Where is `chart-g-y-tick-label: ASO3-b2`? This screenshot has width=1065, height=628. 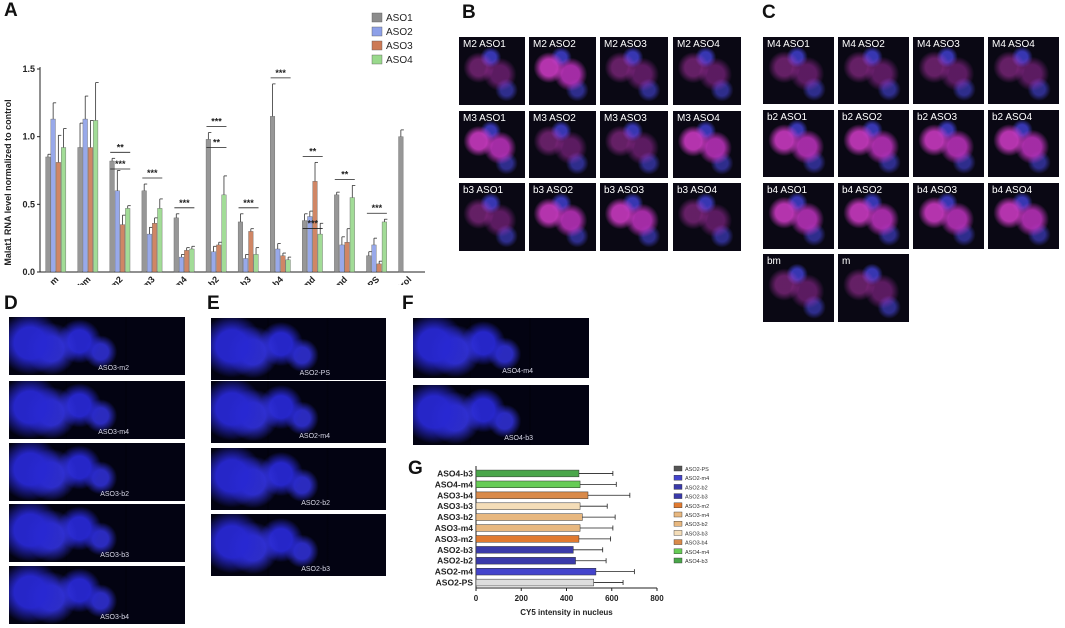
chart-g-y-tick-label: ASO3-b2 is located at coordinates (455, 517).